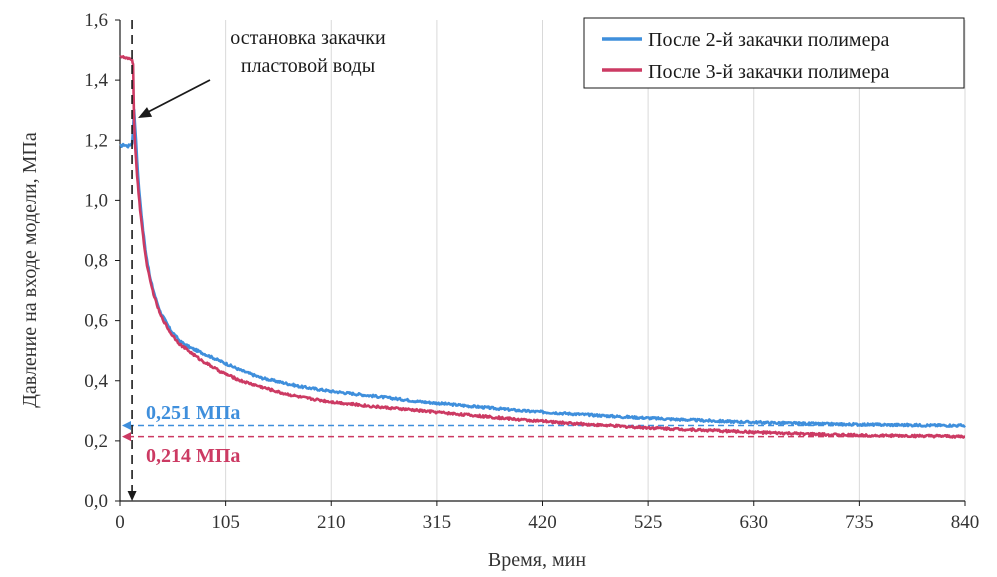  What do you see at coordinates (120, 522) in the screenshot?
I see `x-tick-label: 0` at bounding box center [120, 522].